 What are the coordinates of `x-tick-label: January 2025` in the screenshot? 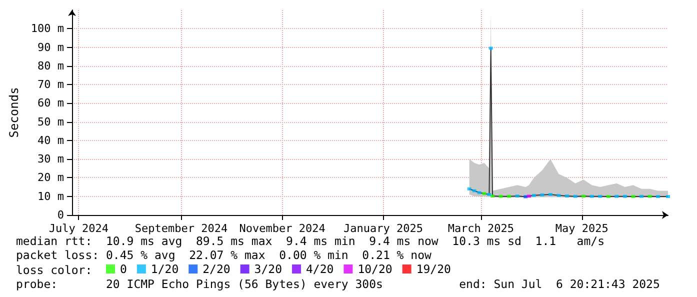 It's located at (383, 228).